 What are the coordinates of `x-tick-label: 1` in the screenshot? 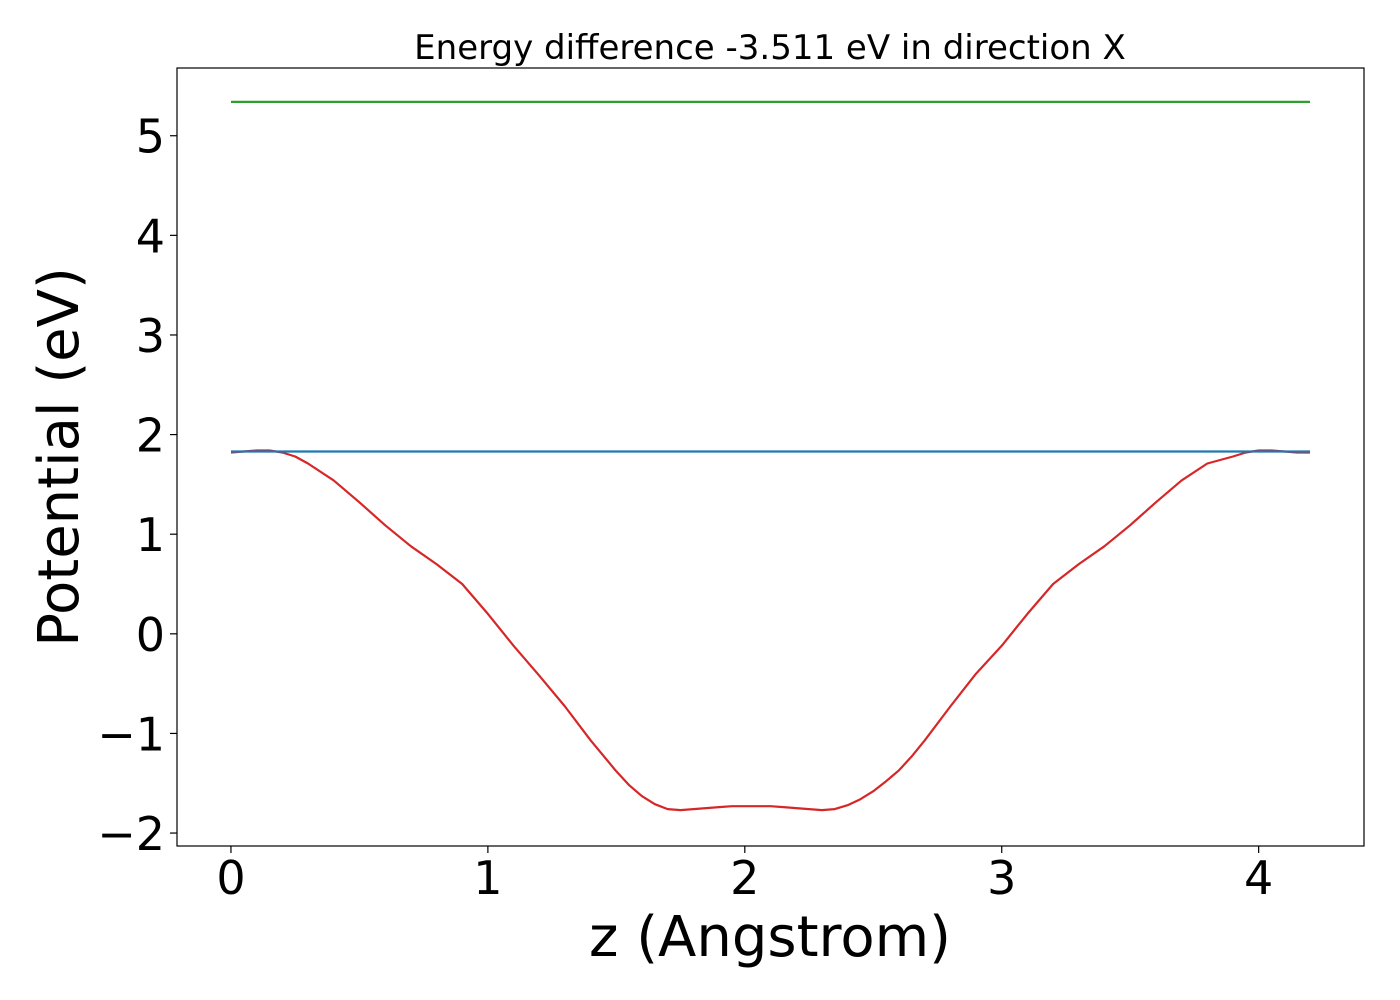 It's located at (487, 878).